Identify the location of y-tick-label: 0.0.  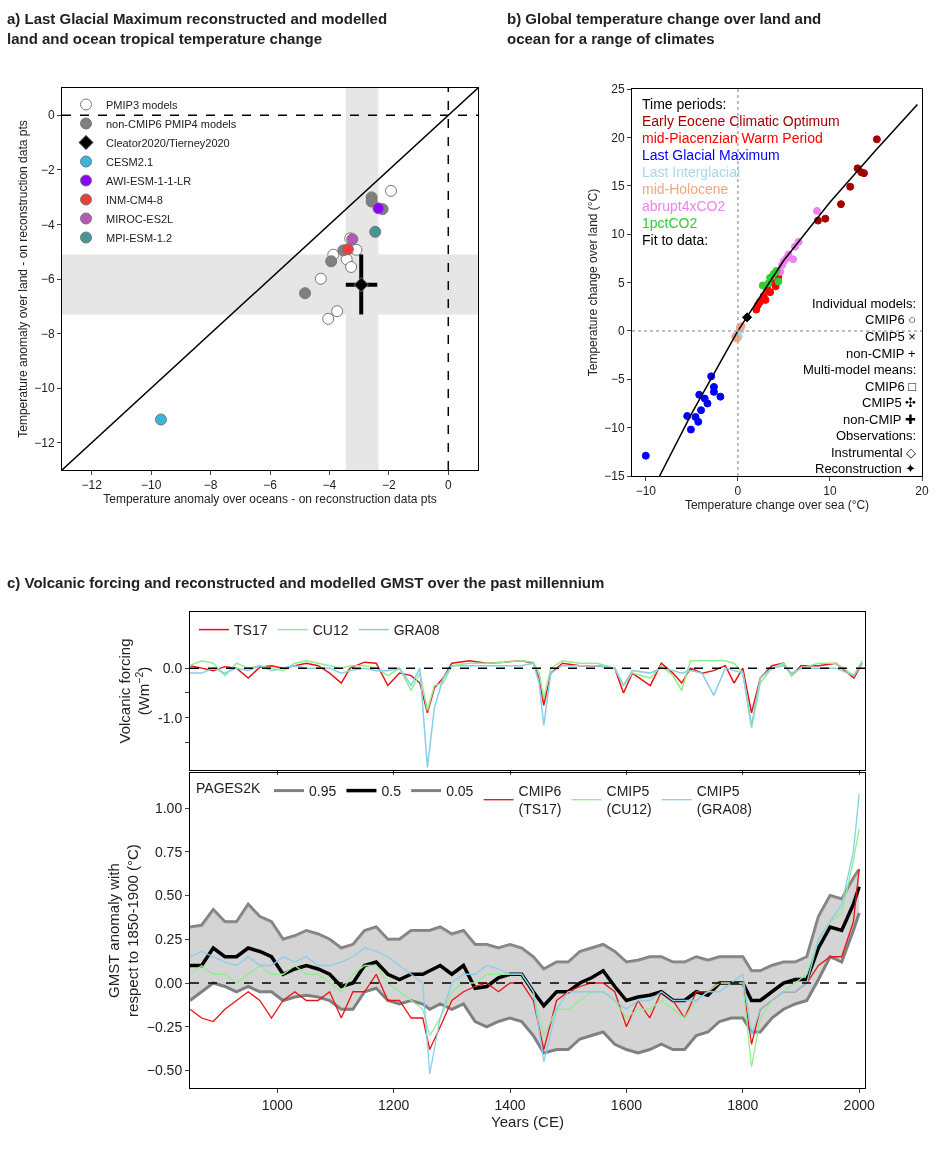
(172, 668).